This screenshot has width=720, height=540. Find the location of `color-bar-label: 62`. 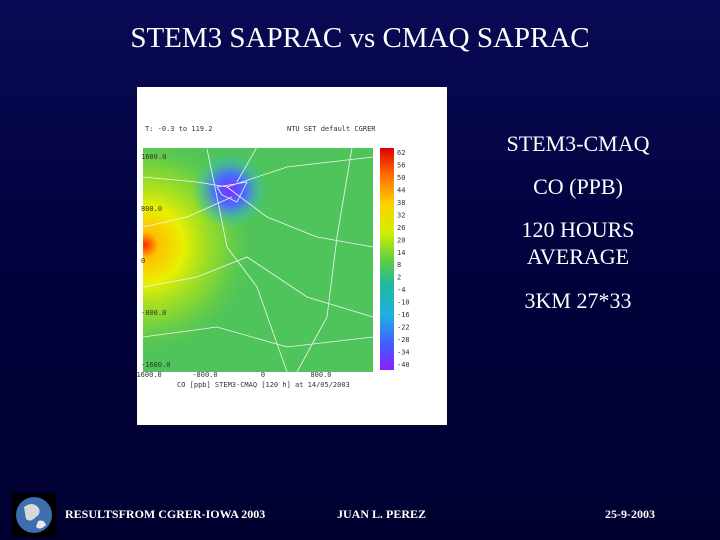

color-bar-label: 62 is located at coordinates (401, 153).